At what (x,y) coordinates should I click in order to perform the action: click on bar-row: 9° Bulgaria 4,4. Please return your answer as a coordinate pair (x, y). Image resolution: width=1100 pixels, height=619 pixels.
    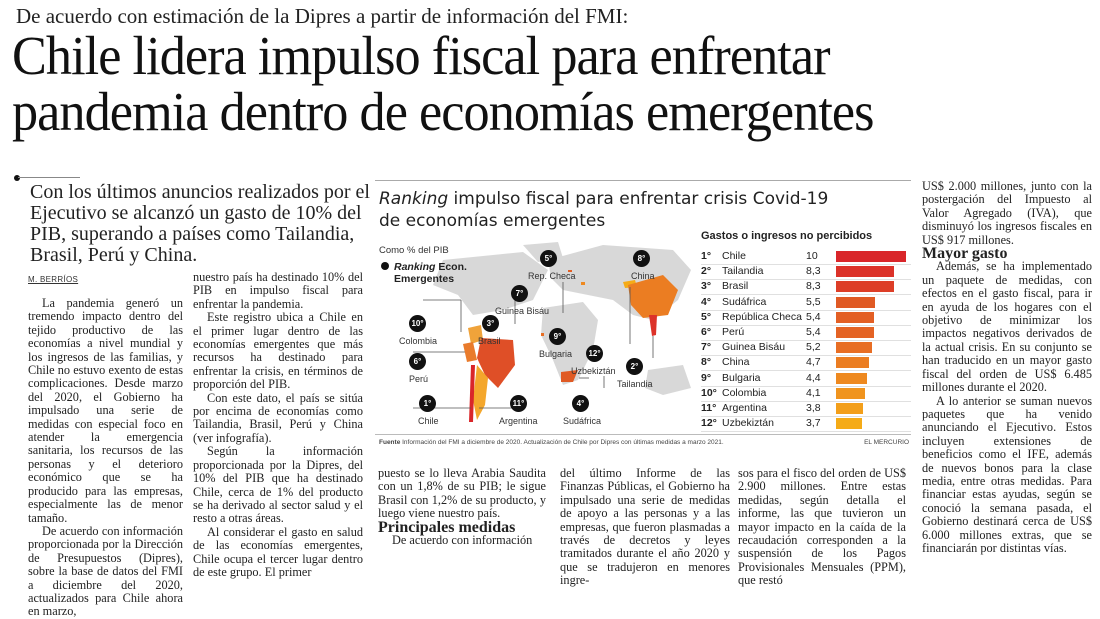
    Looking at the image, I should click on (806, 379).